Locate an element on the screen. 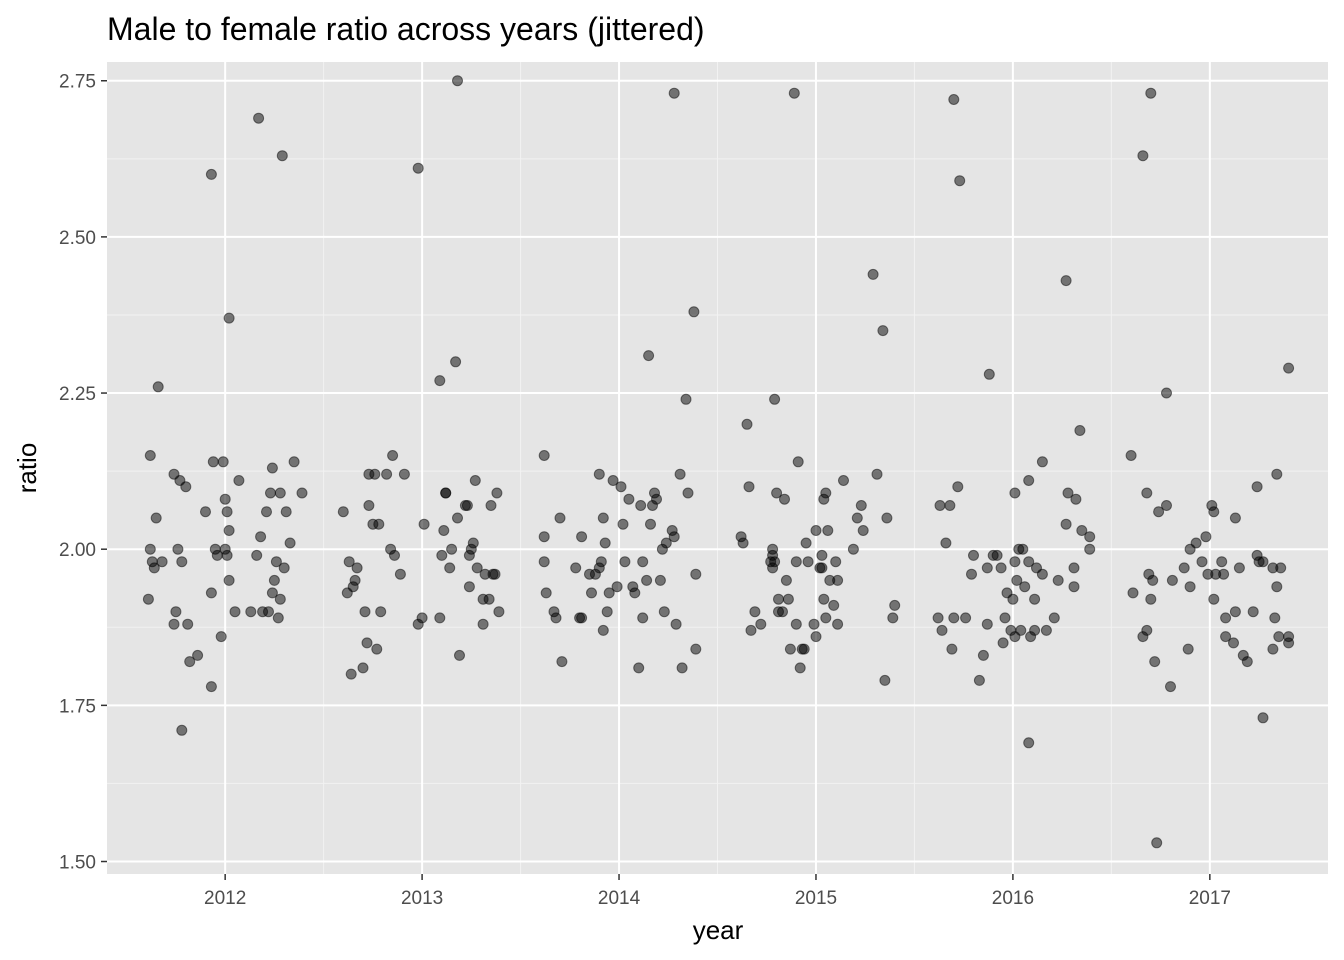  y-tick-label: 2.50 is located at coordinates (77, 238).